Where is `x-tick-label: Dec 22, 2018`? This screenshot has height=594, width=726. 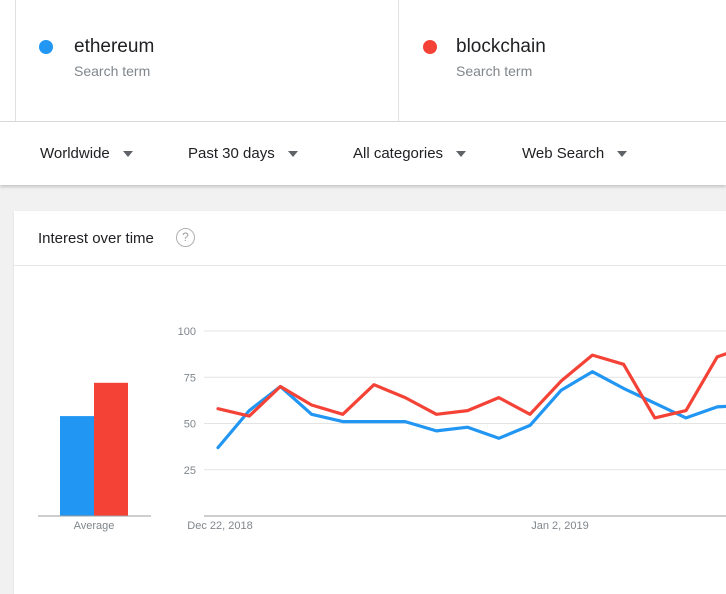 x-tick-label: Dec 22, 2018 is located at coordinates (219, 526).